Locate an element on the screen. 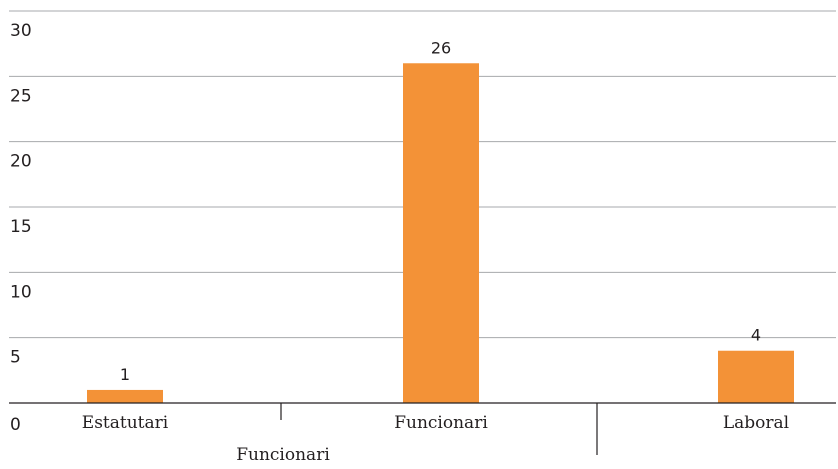 The image size is (838, 469). category-label: Laboral is located at coordinates (756, 423).